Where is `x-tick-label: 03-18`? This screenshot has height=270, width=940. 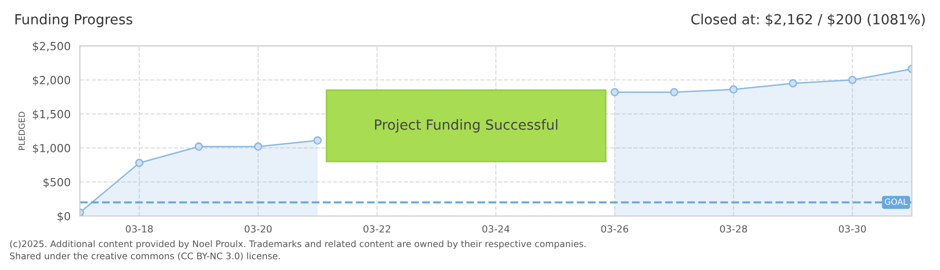 x-tick-label: 03-18 is located at coordinates (139, 229).